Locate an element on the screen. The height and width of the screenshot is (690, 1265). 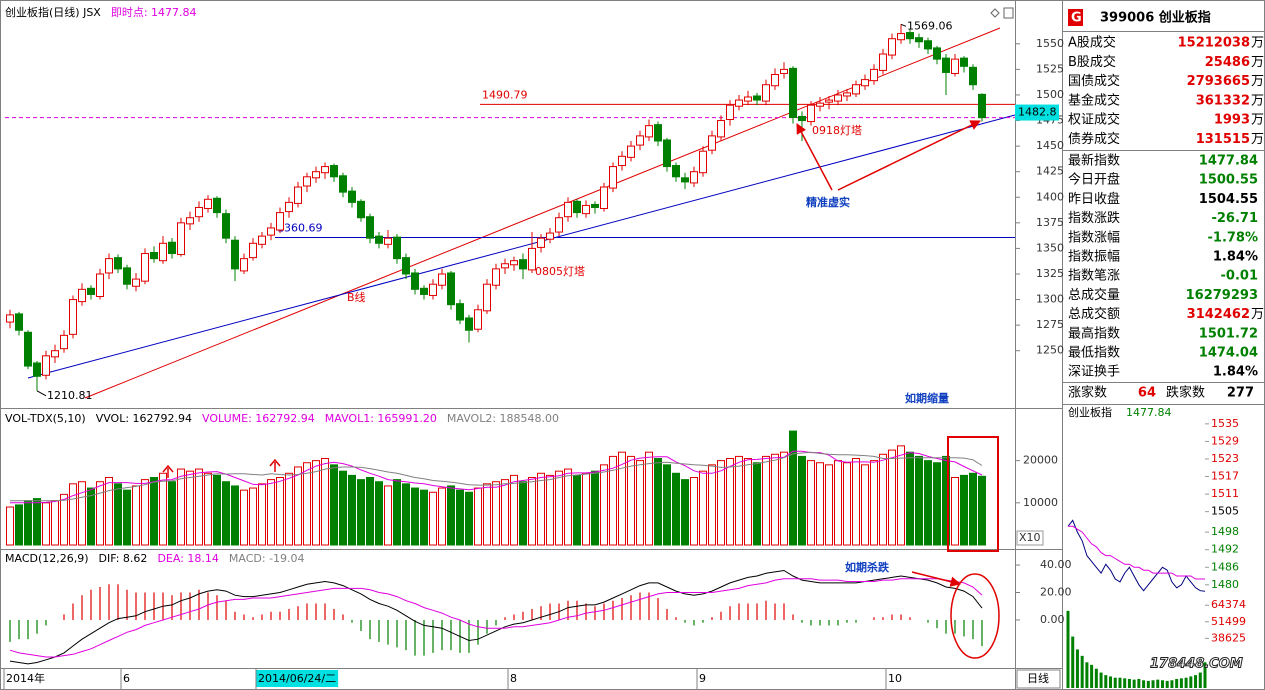
row-value: 1474.04 is located at coordinates (1228, 353).